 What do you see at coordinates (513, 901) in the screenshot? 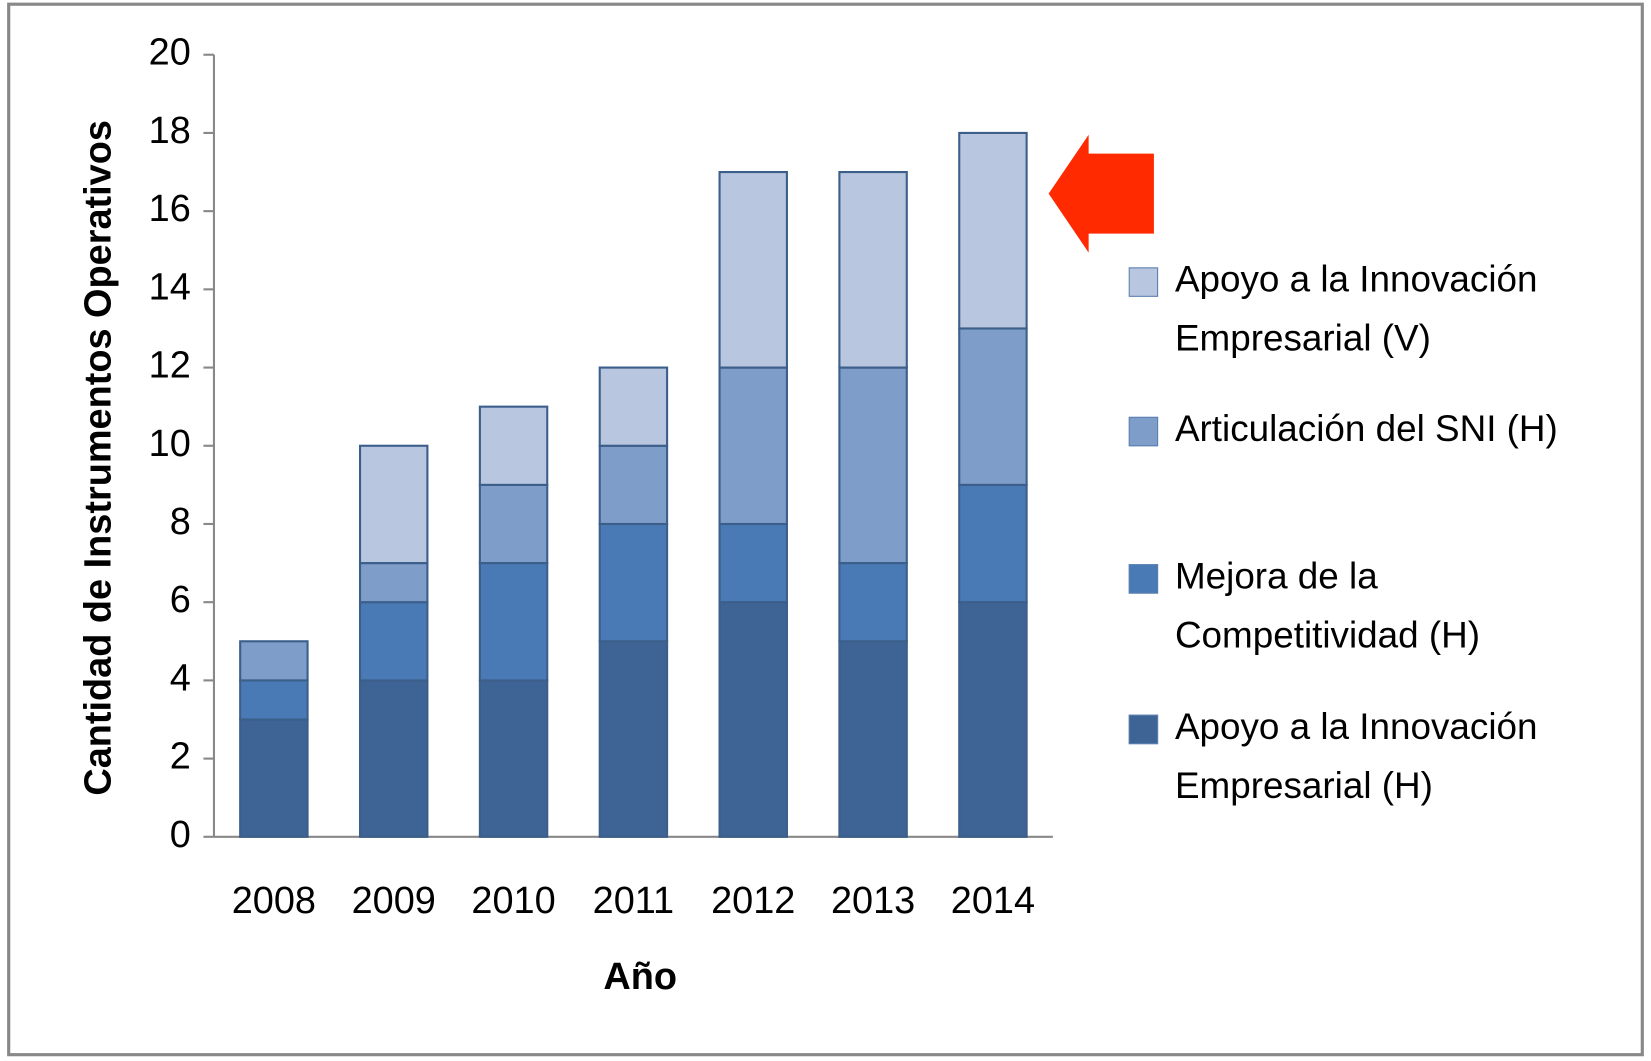
I see `x-tick-label: 2010` at bounding box center [513, 901].